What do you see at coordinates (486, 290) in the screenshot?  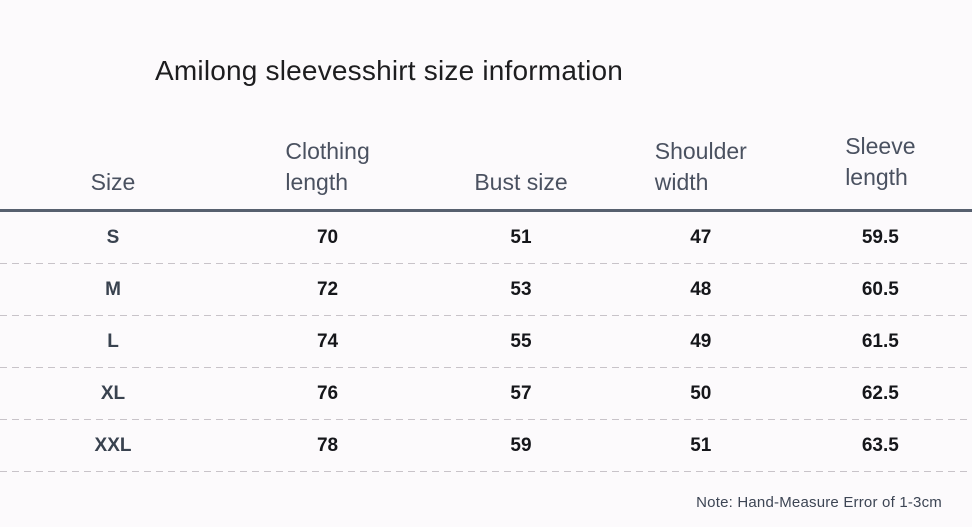 I see `table-row-m: M 72 53 48 60.5` at bounding box center [486, 290].